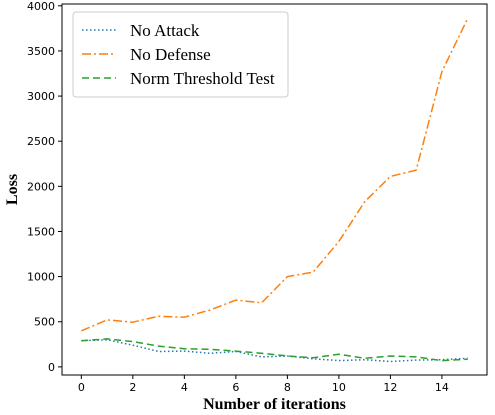 Image resolution: width=495 pixels, height=415 pixels. I want to click on y-tick-label-6: 3000, so click(41, 96).